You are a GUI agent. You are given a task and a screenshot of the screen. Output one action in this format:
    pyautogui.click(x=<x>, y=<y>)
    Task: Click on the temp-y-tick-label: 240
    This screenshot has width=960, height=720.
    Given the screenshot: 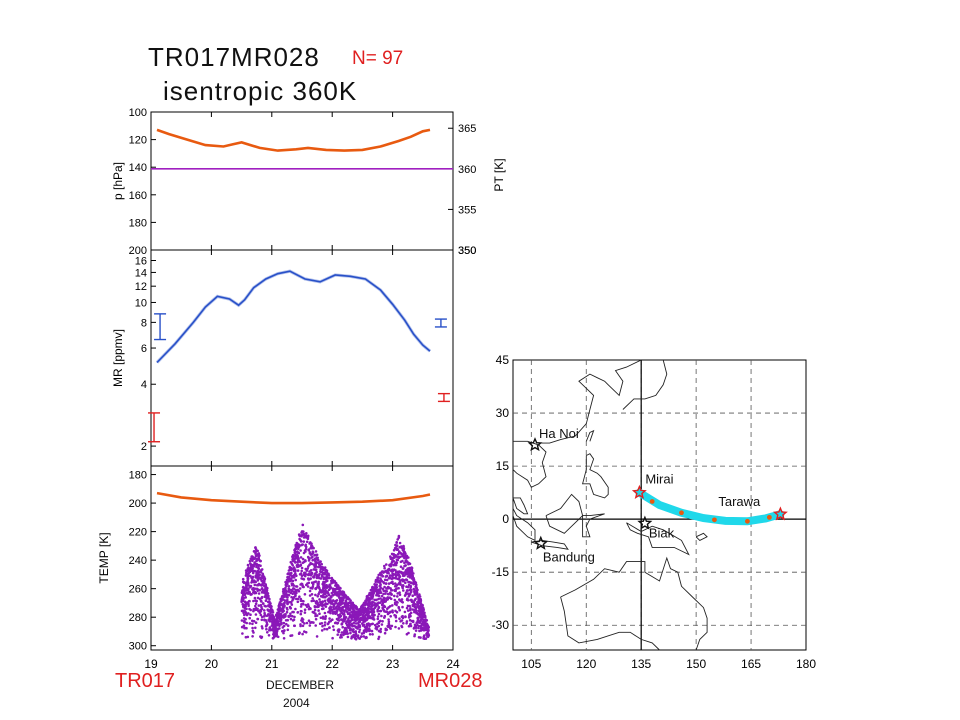 What is the action you would take?
    pyautogui.click(x=138, y=561)
    